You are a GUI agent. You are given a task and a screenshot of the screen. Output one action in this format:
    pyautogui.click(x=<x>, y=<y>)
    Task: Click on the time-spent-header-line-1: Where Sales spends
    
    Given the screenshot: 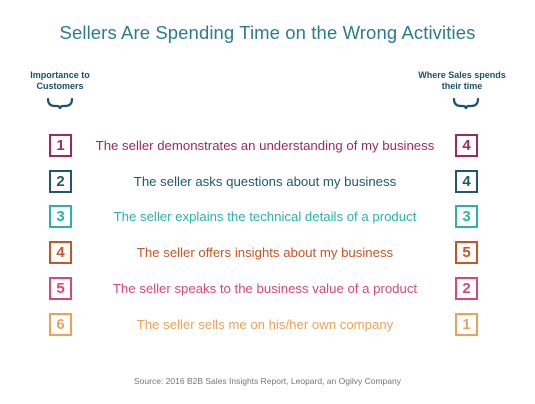 What is the action you would take?
    pyautogui.click(x=462, y=75)
    